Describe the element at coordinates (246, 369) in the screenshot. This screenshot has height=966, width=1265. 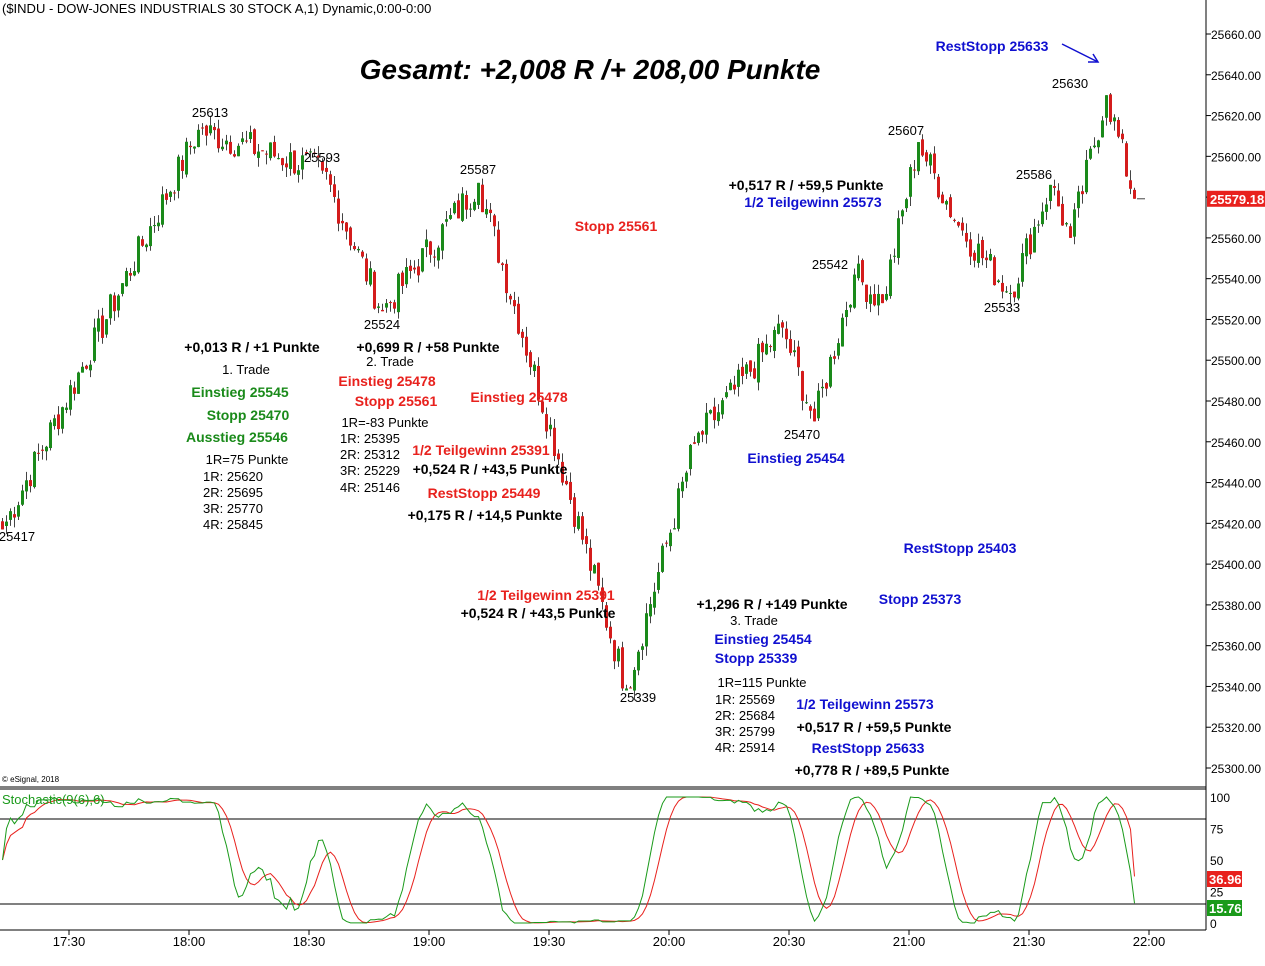
I see `annotation-label: 1. Trade` at that location.